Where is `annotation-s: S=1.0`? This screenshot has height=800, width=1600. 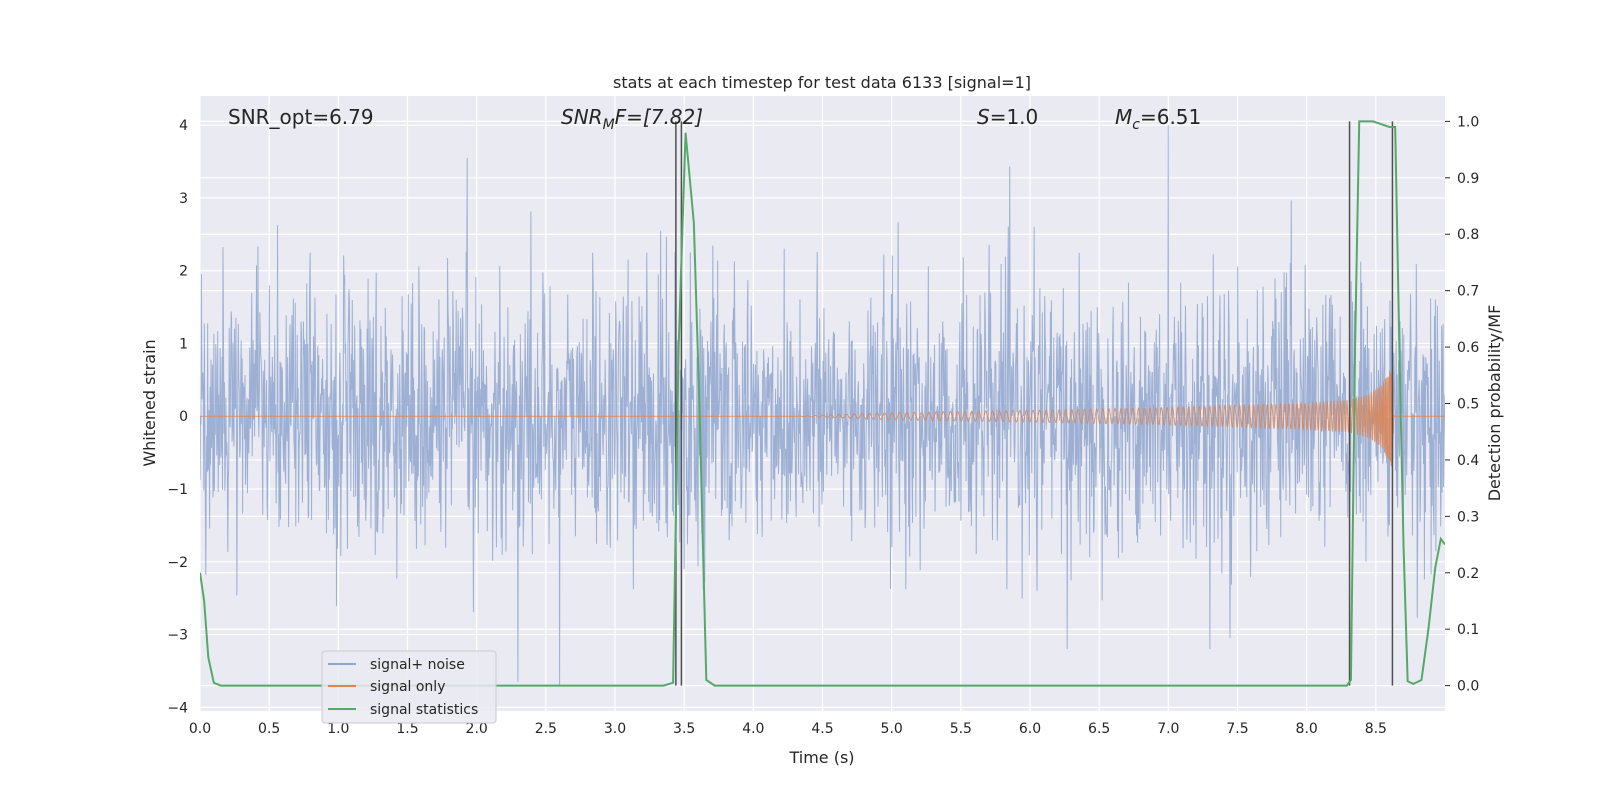
annotation-s: S=1.0 is located at coordinates (1007, 117).